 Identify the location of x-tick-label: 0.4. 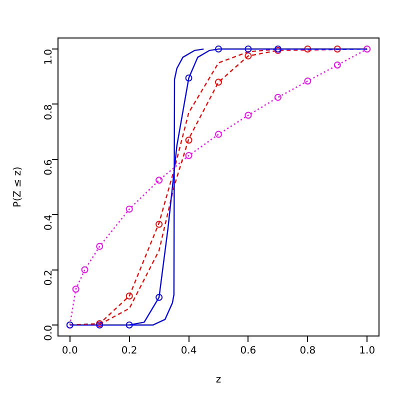
(188, 351).